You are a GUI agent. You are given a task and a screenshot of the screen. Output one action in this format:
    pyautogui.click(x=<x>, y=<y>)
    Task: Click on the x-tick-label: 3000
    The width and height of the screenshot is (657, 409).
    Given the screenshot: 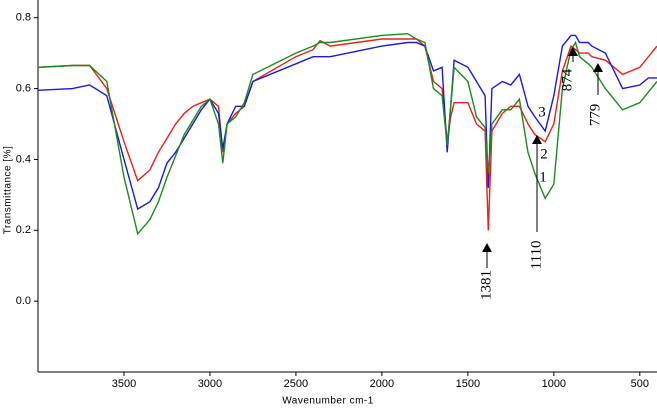 What is the action you would take?
    pyautogui.click(x=210, y=384)
    